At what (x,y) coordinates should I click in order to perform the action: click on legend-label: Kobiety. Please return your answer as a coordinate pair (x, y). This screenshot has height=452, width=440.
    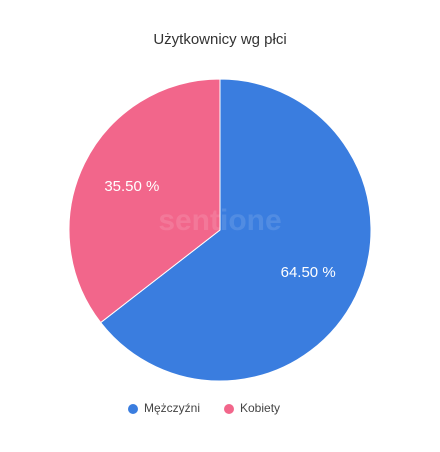
    Looking at the image, I should click on (260, 408).